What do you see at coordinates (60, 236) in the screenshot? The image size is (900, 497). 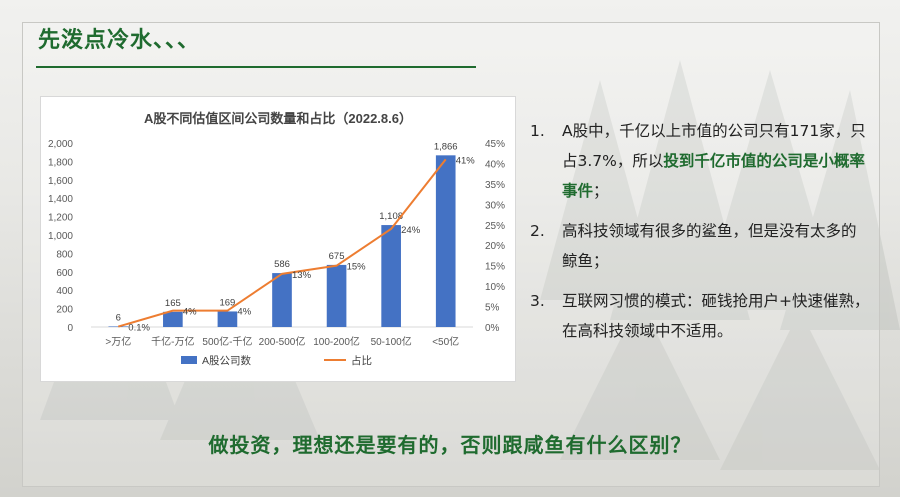 I see `y-left-tick-label: 1,000` at bounding box center [60, 236].